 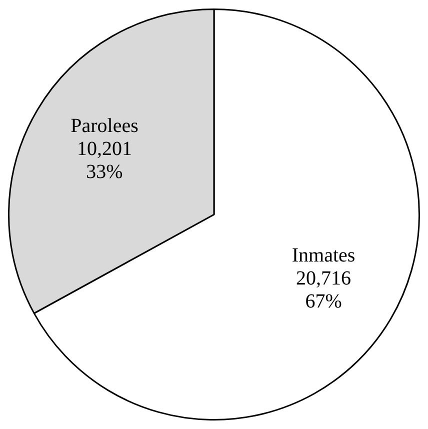 What do you see at coordinates (104, 125) in the screenshot?
I see `slice-label: Parolees` at bounding box center [104, 125].